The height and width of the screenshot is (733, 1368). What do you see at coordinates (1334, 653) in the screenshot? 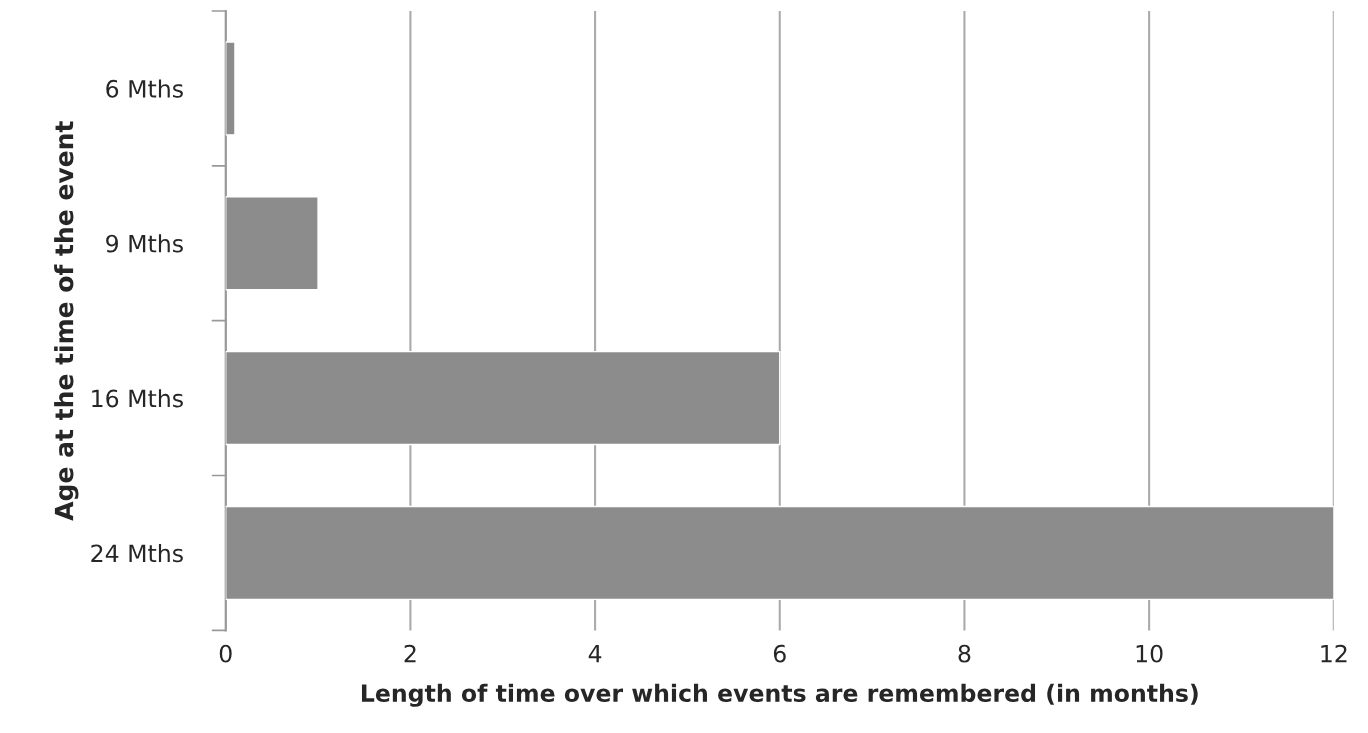
I see `x-tick-label: 12` at bounding box center [1334, 653].